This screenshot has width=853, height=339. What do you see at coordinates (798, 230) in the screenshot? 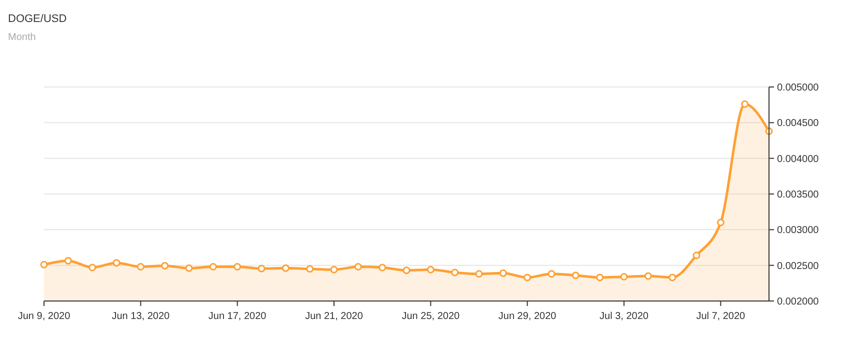
I see `y-tick-label: 0.003000` at bounding box center [798, 230].